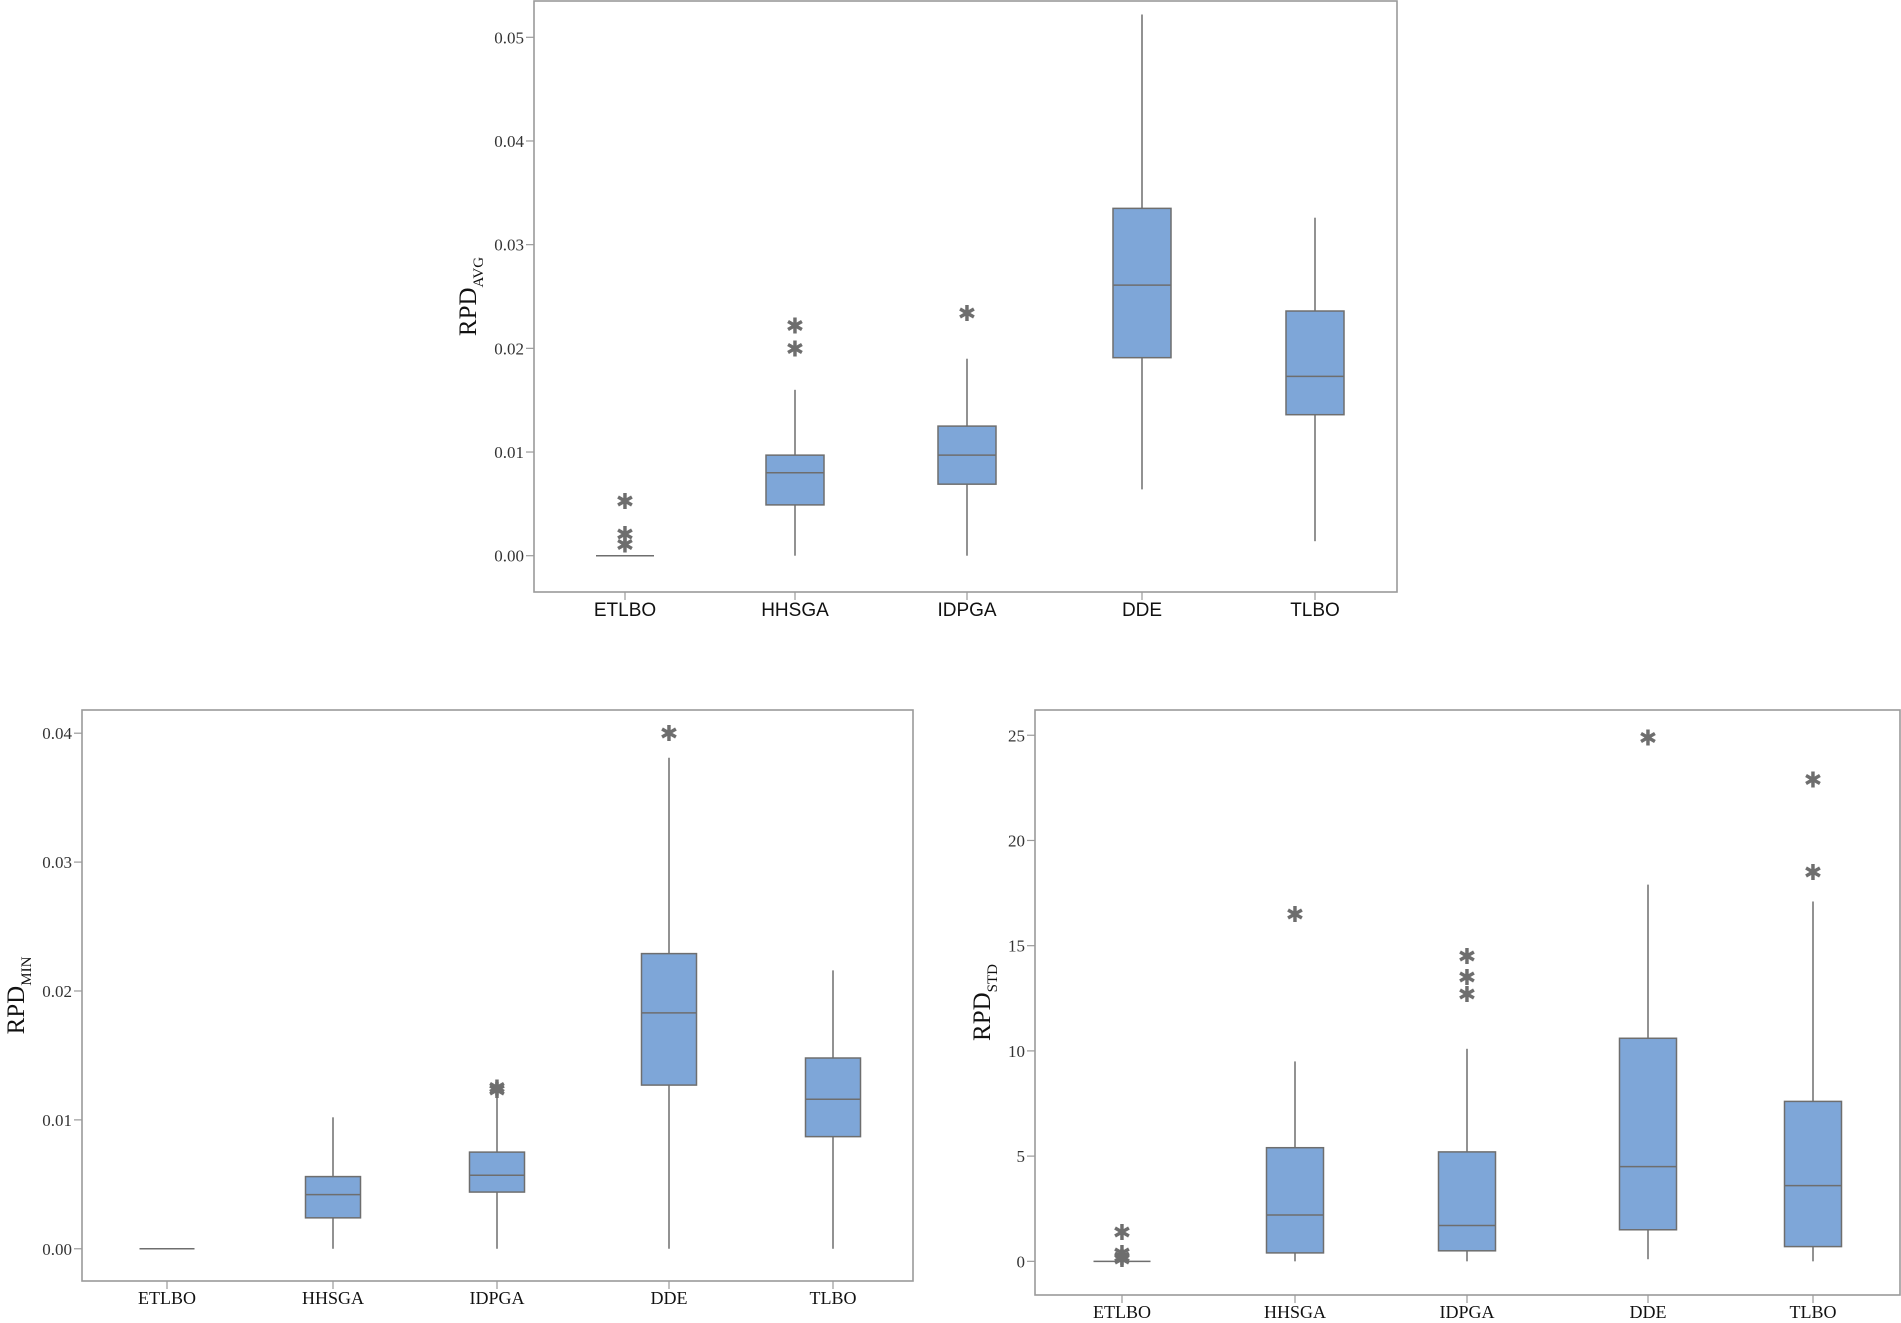 The image size is (1901, 1323). What do you see at coordinates (27, 970) in the screenshot?
I see `y-axis-title-sub: MIN` at bounding box center [27, 970].